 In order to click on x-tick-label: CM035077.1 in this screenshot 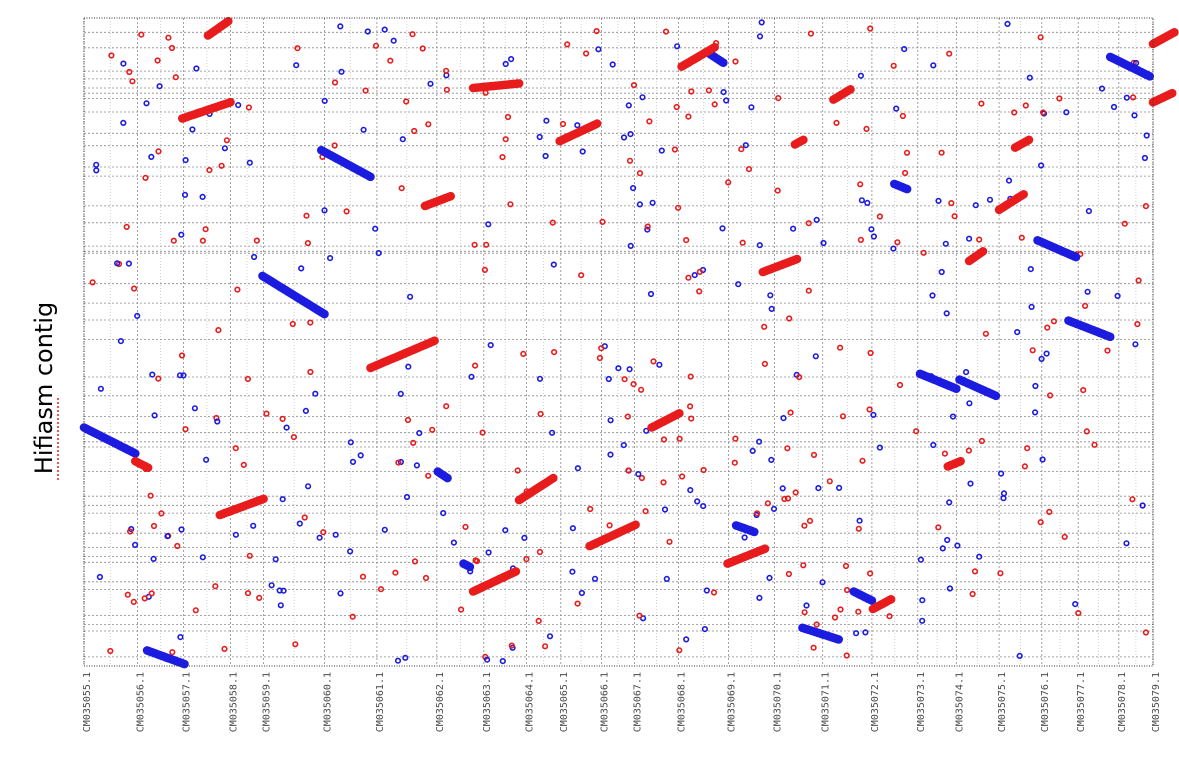, I will do `click(1081, 702)`.